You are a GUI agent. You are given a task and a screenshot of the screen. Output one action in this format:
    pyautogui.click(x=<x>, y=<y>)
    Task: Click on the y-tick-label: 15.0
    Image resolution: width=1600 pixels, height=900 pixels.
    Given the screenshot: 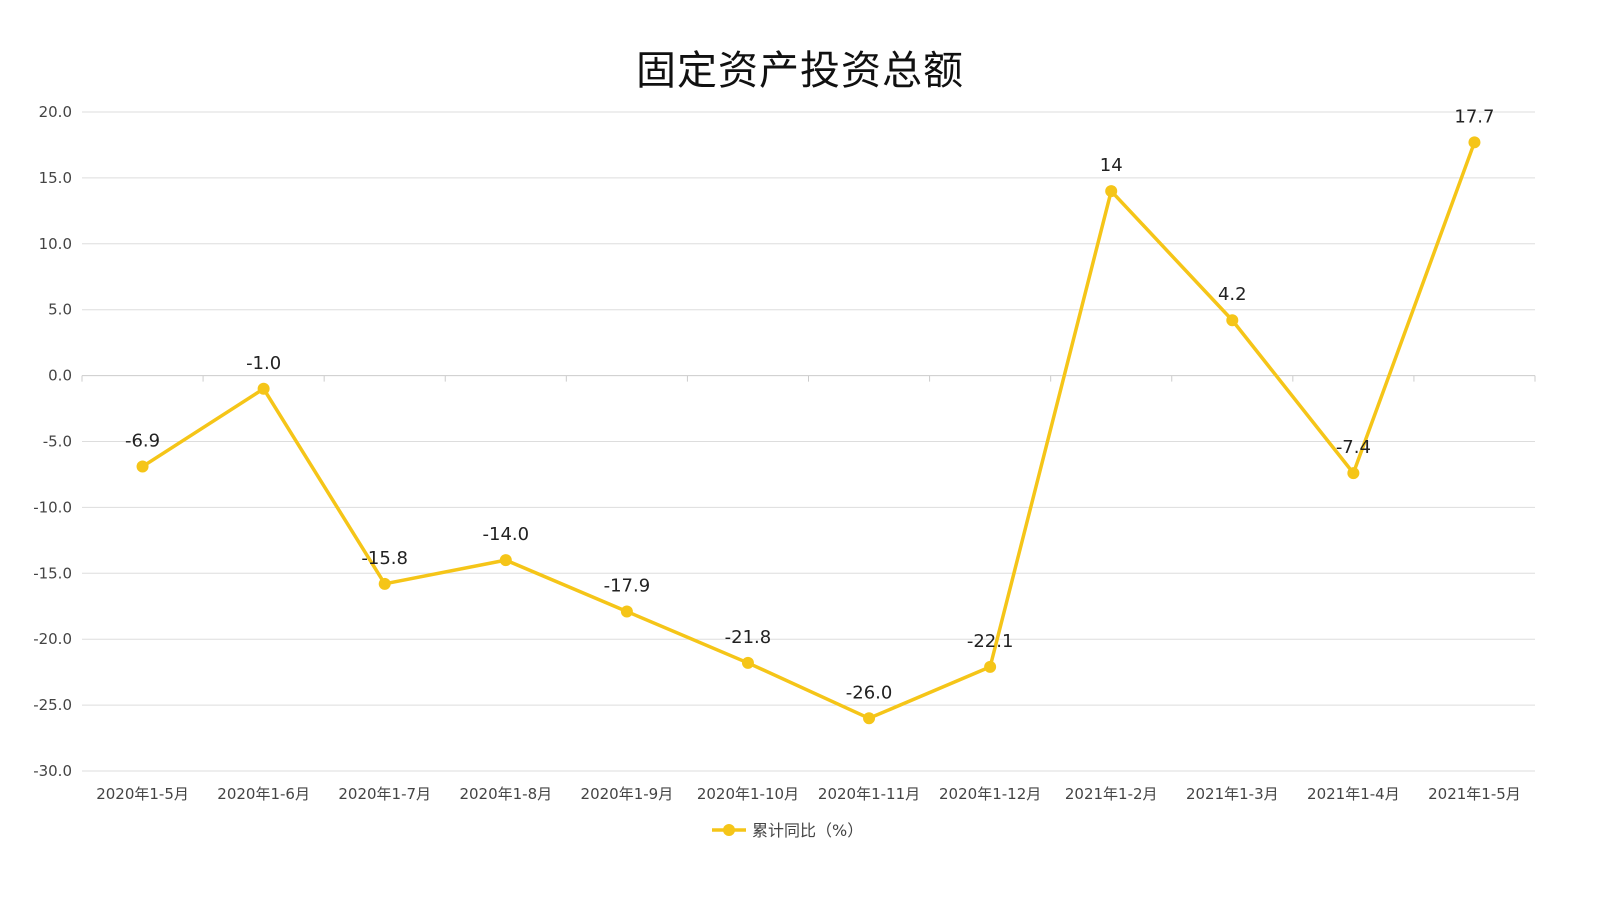 What is the action you would take?
    pyautogui.click(x=55, y=178)
    